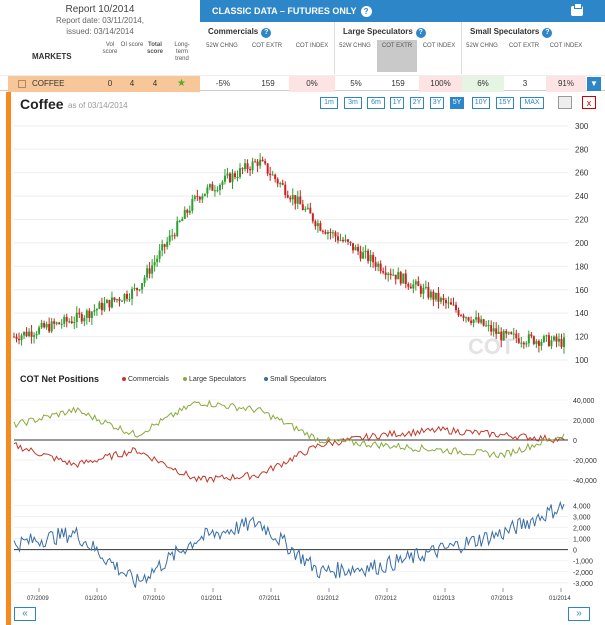  What do you see at coordinates (525, 83) in the screenshot?
I see `small-cot-extr: 3` at bounding box center [525, 83].